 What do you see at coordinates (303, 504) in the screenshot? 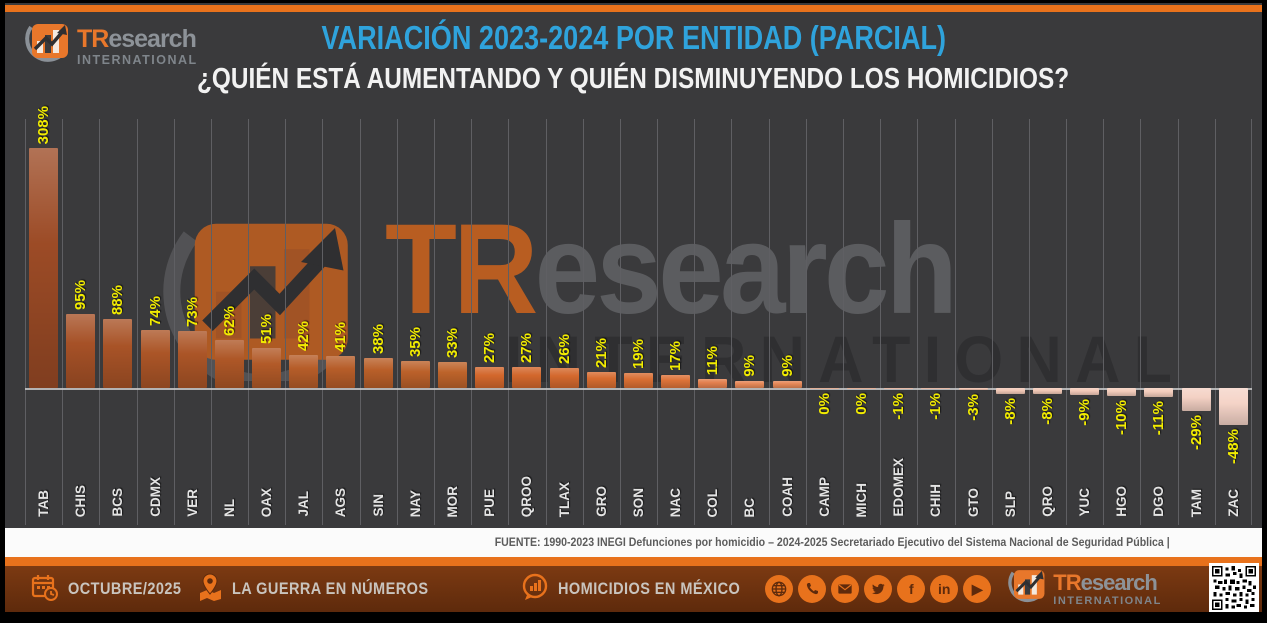
I see `state-label: JAL` at bounding box center [303, 504].